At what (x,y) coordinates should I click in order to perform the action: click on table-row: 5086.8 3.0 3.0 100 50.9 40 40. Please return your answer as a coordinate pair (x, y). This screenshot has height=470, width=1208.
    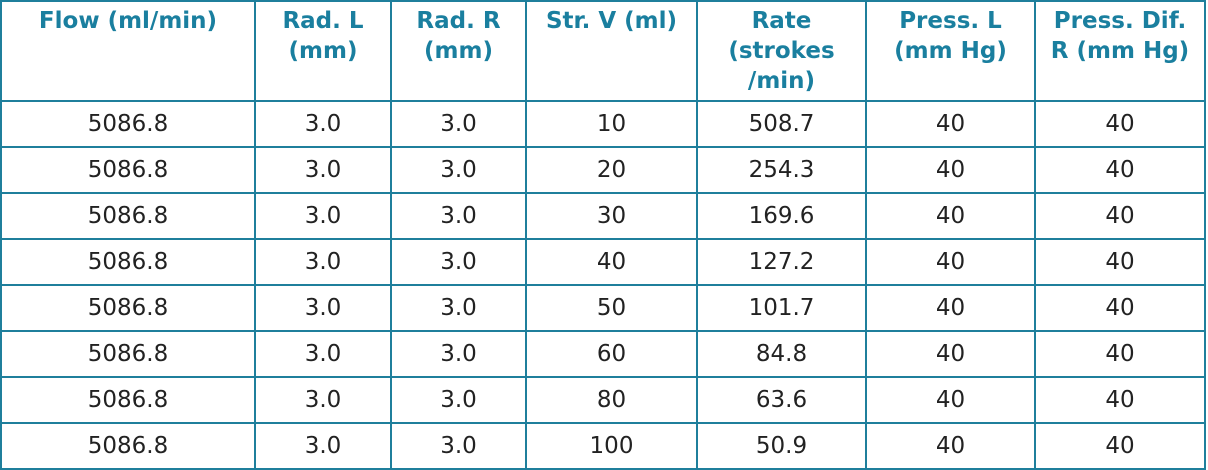
    Looking at the image, I should click on (603, 446).